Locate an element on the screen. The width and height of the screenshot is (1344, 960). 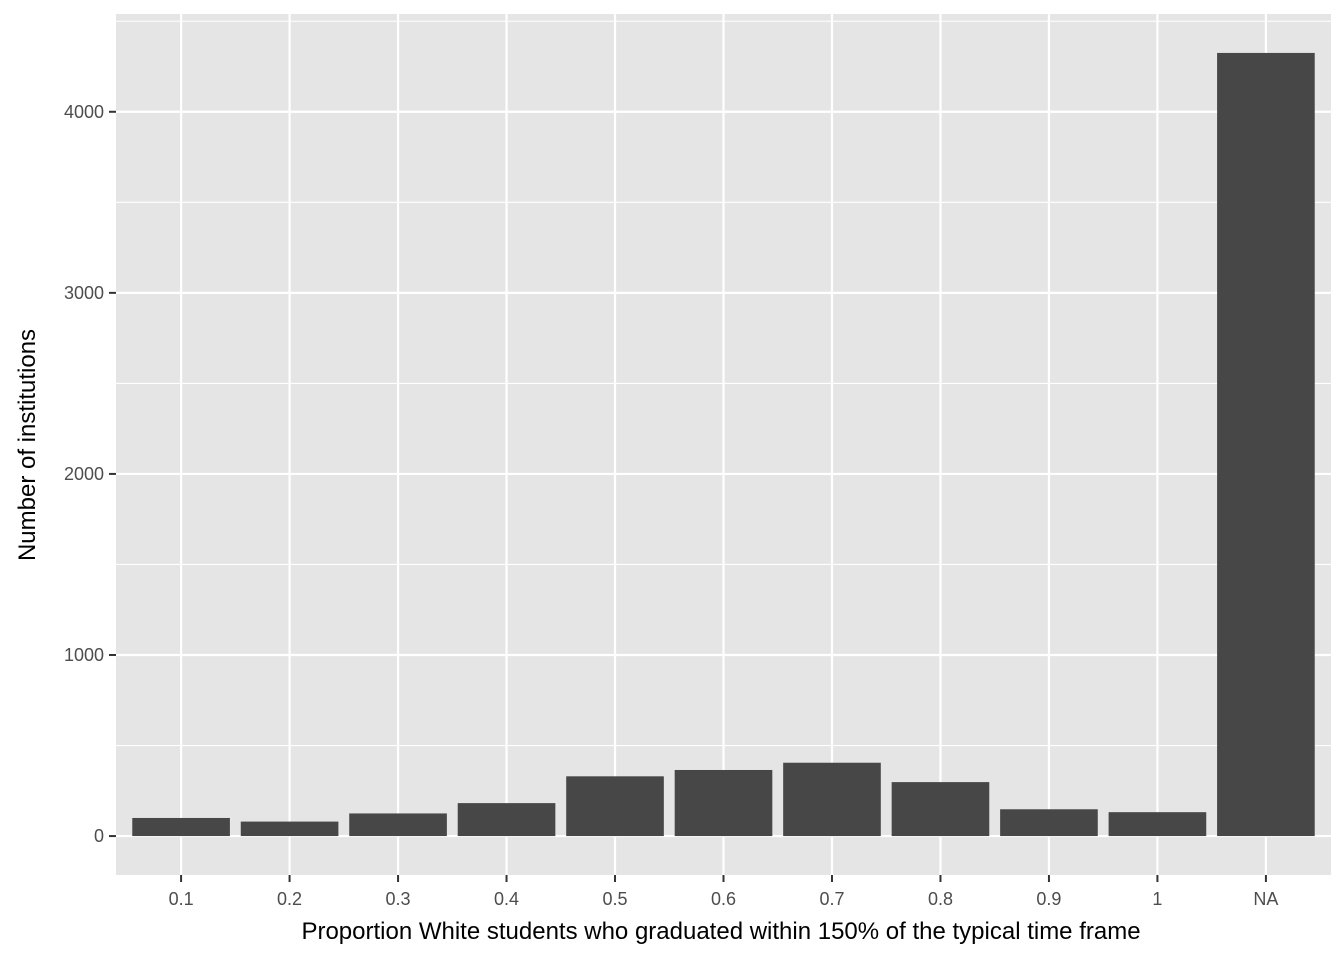
x-tick-label: 0.8 is located at coordinates (940, 899).